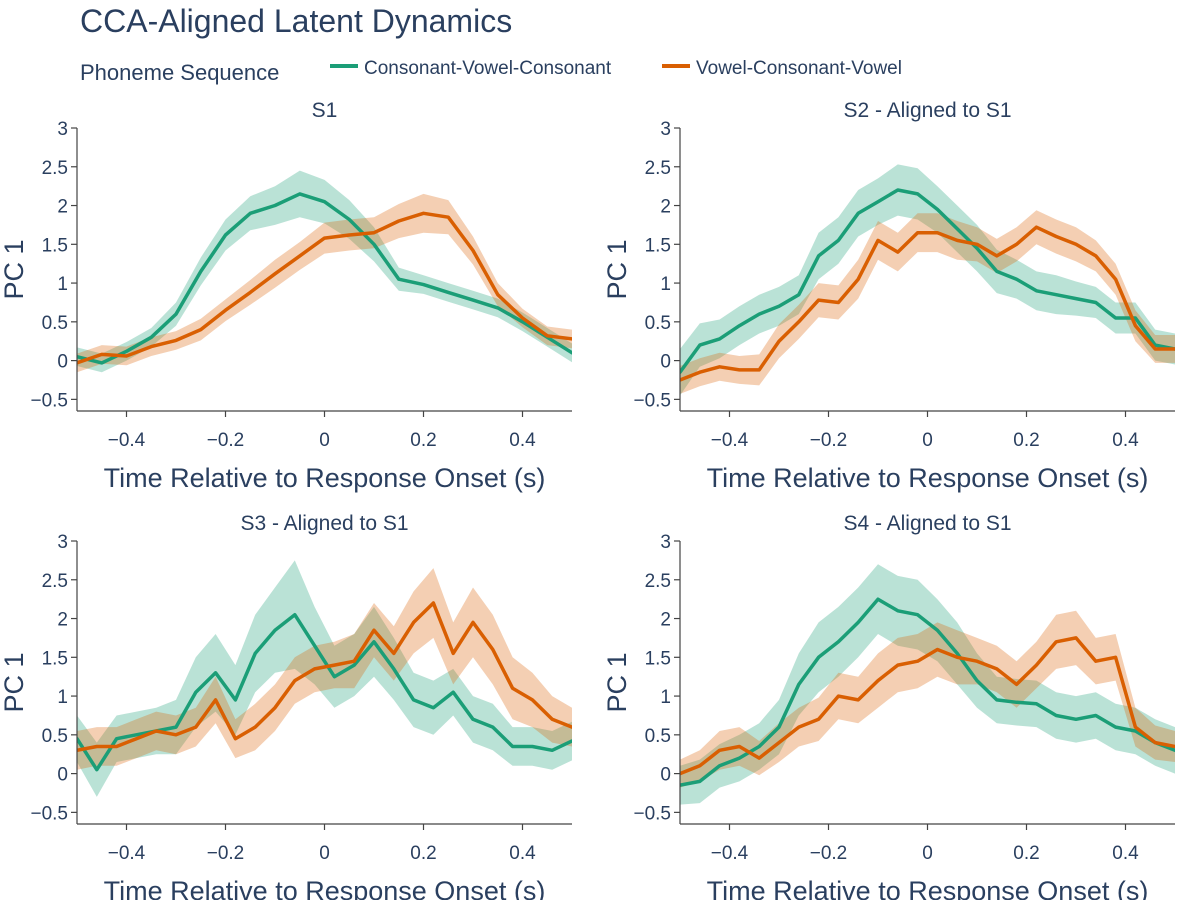 The image size is (1200, 900). Describe the element at coordinates (927, 523) in the screenshot. I see `subplot-title: S4 - Aligned to S1` at that location.